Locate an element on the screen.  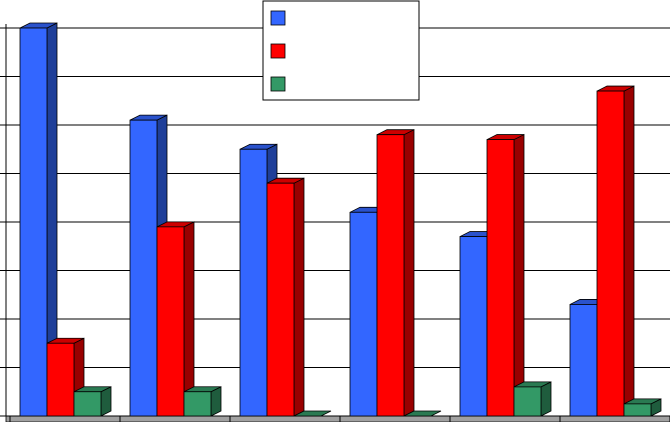
floor-band is located at coordinates (337, 418).